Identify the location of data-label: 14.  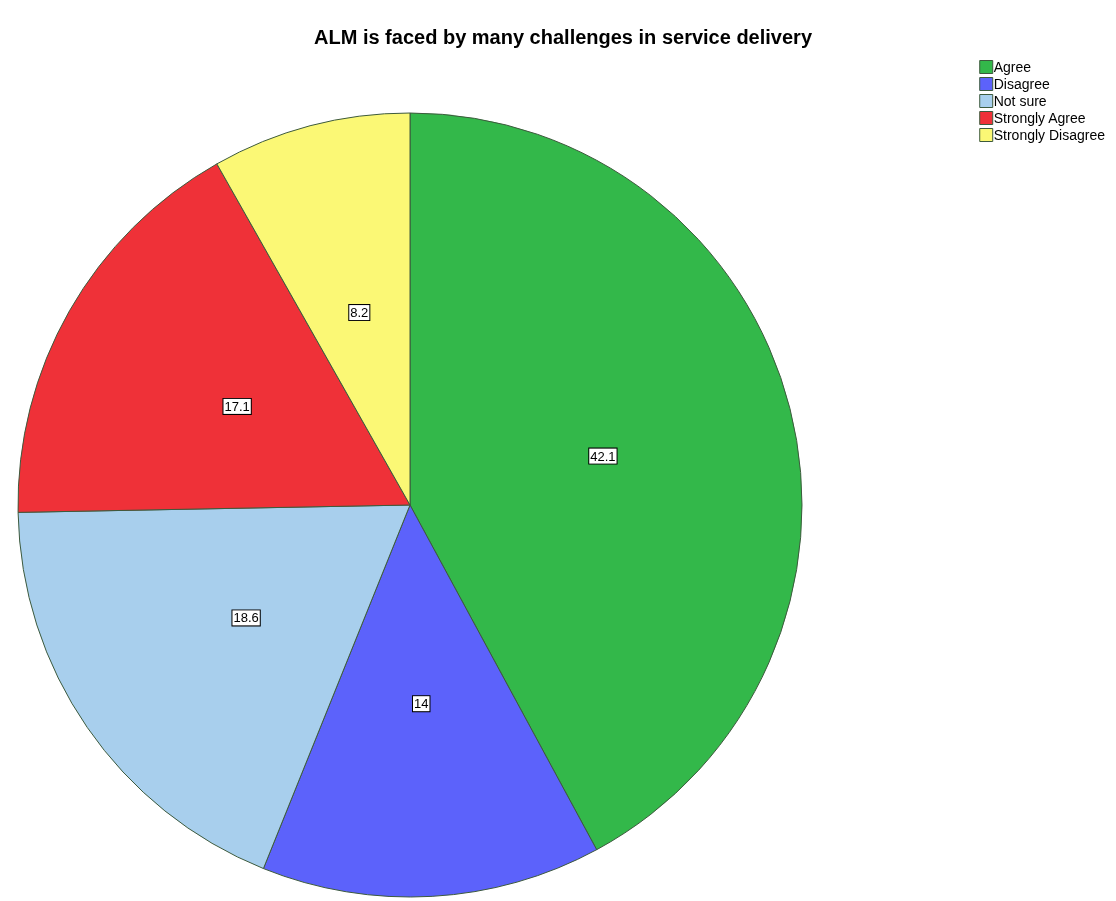
(421, 704).